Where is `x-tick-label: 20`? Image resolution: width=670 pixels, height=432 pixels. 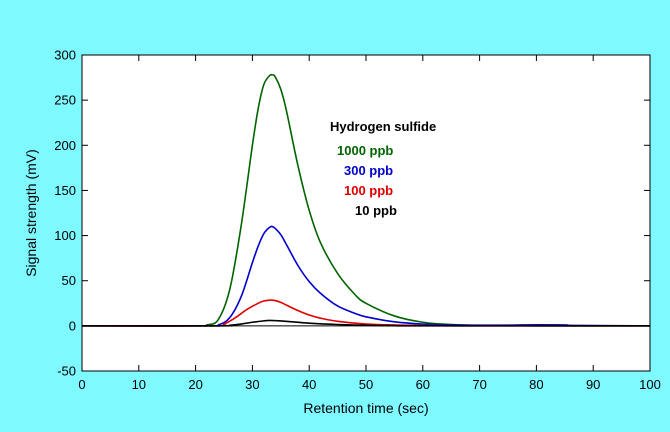
x-tick-label: 20 is located at coordinates (195, 384).